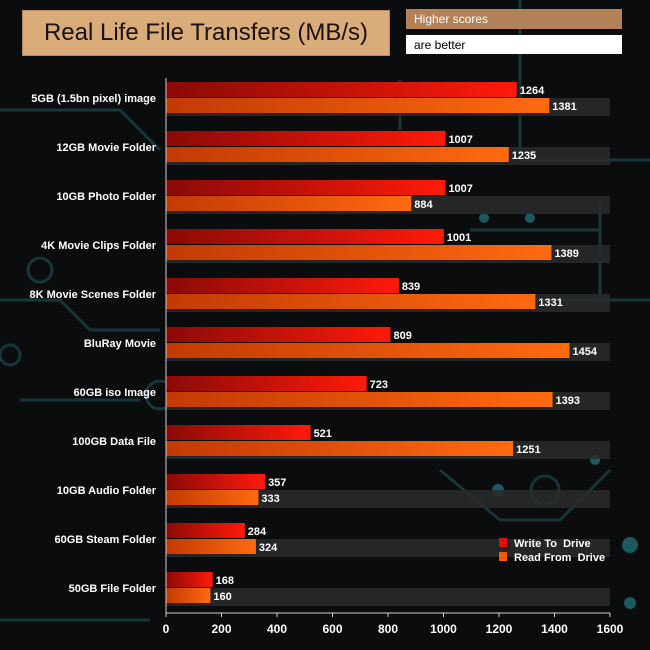 The height and width of the screenshot is (650, 650). I want to click on value-label-write: 1001, so click(459, 238).